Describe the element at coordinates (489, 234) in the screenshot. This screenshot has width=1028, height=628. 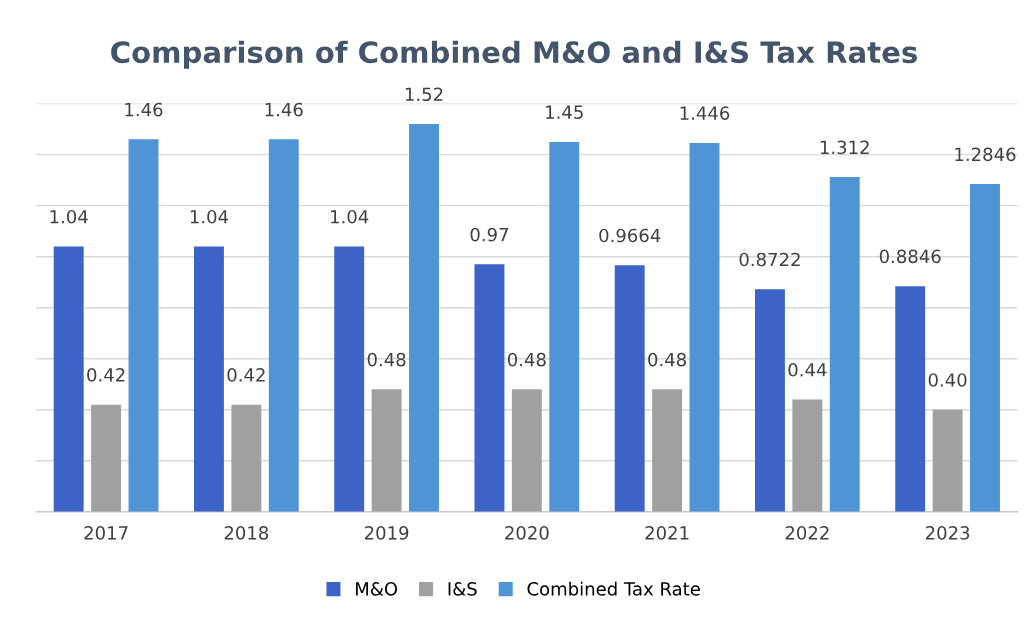
I see `data-label: 0.97` at that location.